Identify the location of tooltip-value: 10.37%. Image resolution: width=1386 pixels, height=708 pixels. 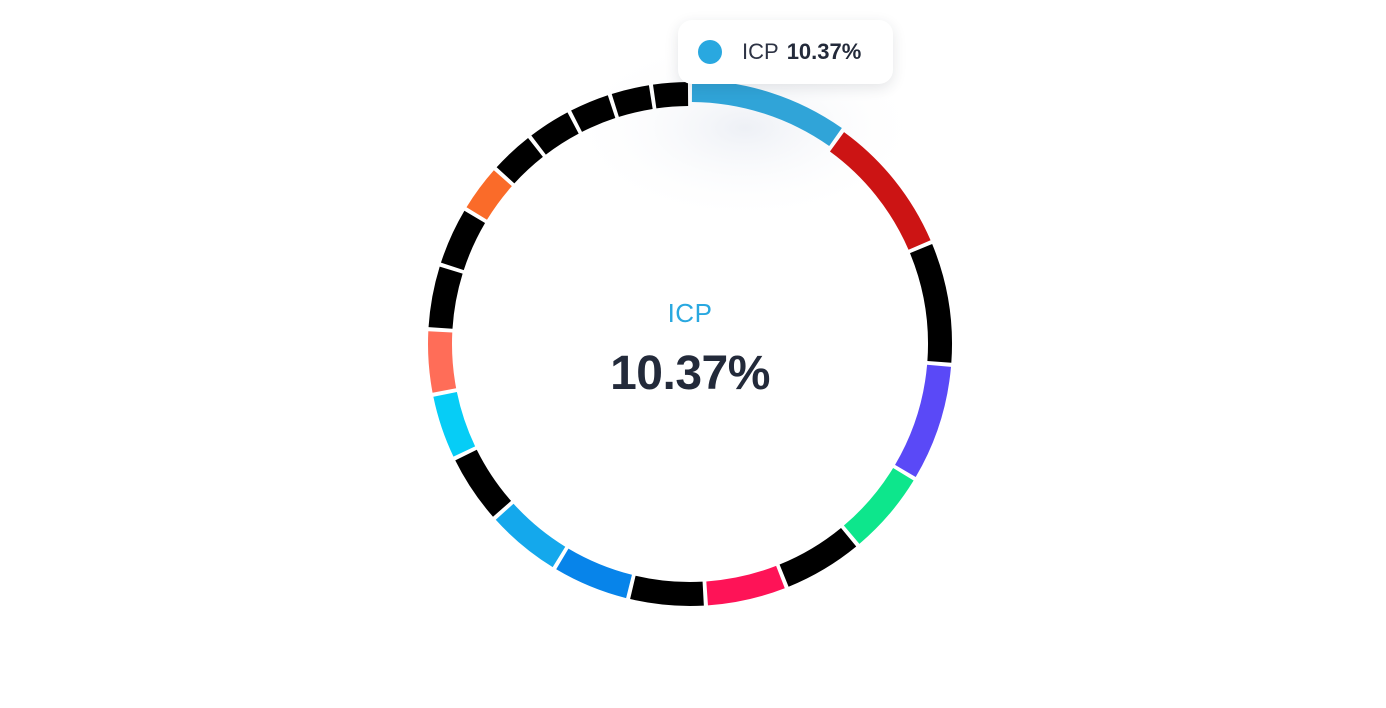
(824, 51).